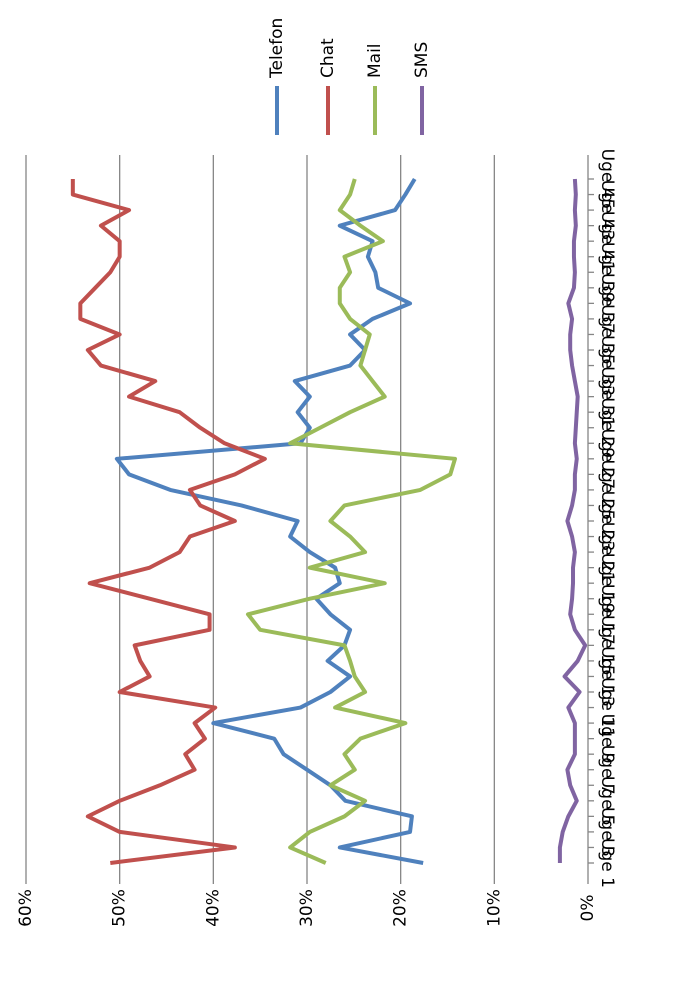 The height and width of the screenshot is (987, 682). I want to click on x-tick-label: Uge 5, so click(607, 801).